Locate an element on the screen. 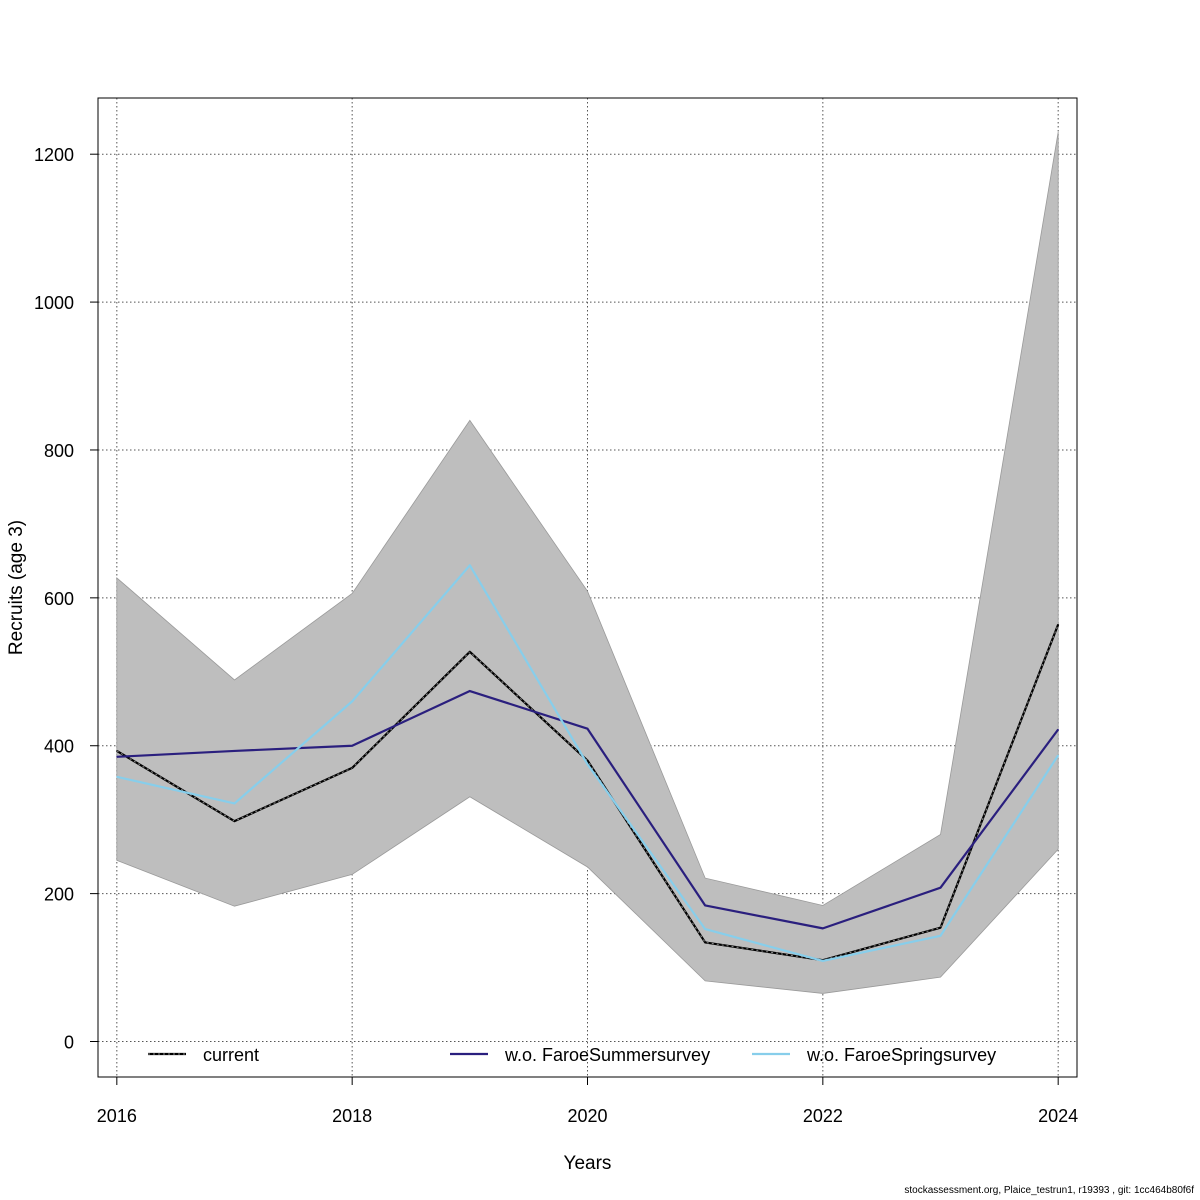 Image resolution: width=1200 pixels, height=1200 pixels. legend-label-1: current is located at coordinates (231, 1055).